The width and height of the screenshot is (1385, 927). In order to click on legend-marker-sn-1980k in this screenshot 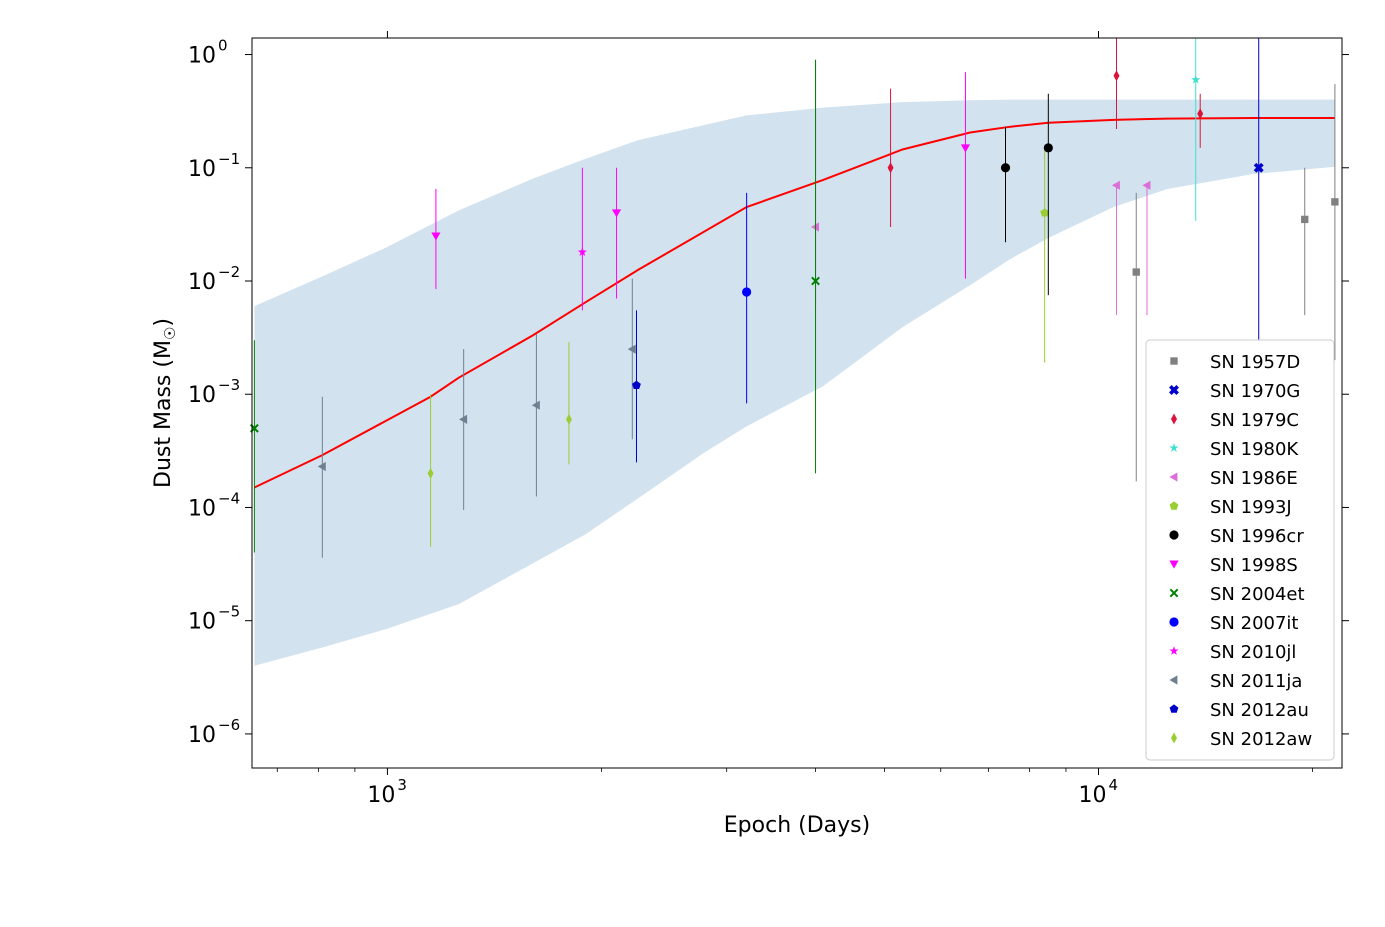, I will do `click(1174, 447)`.